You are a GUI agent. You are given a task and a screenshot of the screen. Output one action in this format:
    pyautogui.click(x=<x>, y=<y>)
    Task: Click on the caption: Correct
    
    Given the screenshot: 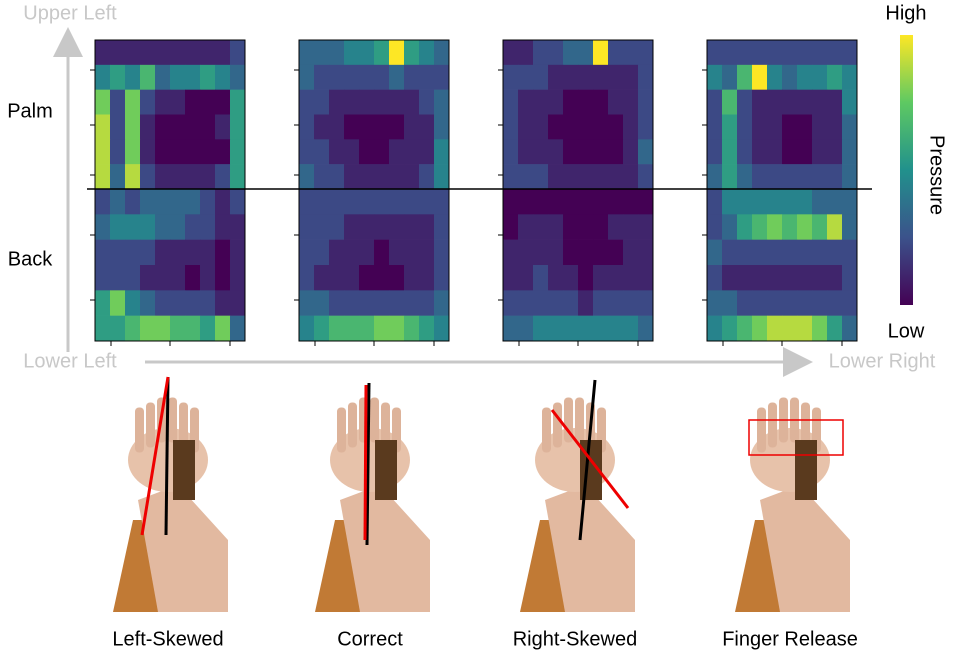 What is the action you would take?
    pyautogui.click(x=370, y=639)
    